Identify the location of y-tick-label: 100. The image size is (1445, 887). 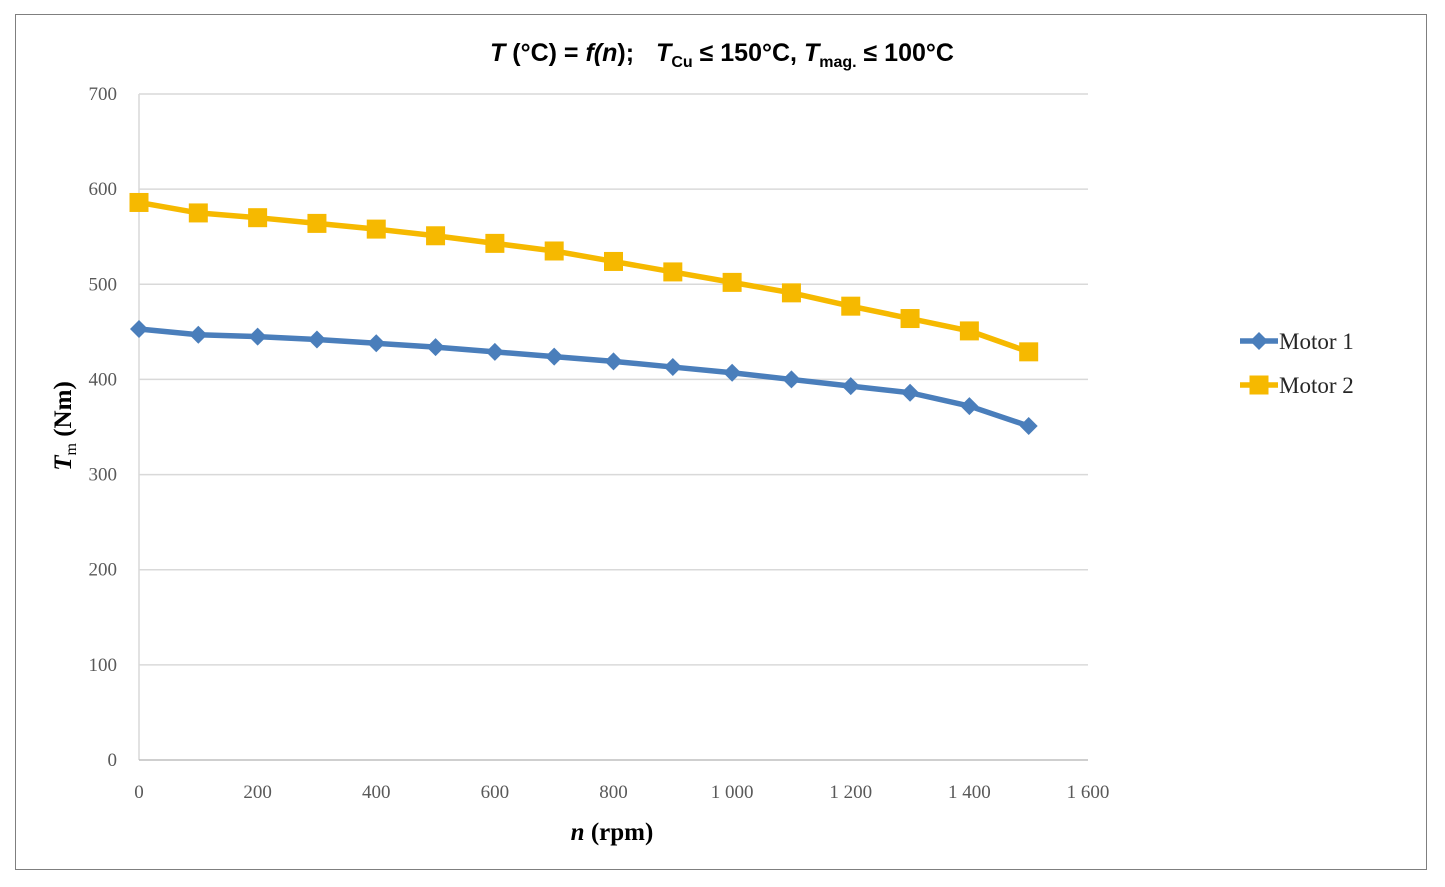
(103, 665).